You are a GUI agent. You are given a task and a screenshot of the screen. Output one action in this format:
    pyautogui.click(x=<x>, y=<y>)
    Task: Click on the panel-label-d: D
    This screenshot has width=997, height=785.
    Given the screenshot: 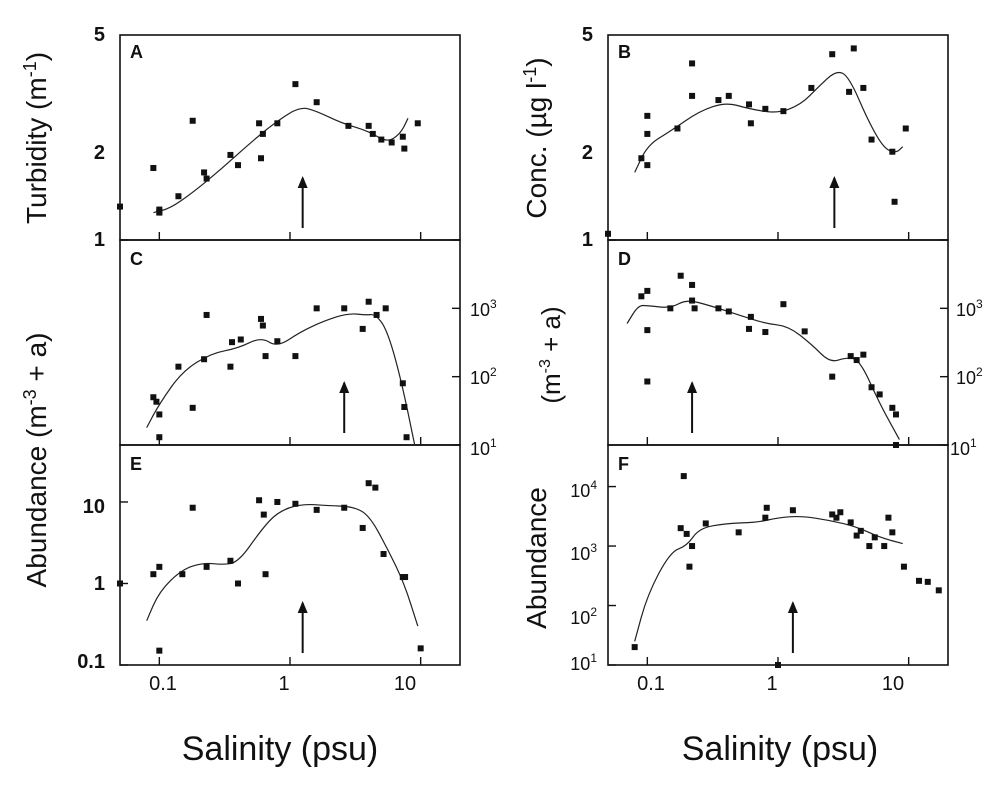 What is the action you would take?
    pyautogui.click(x=624, y=259)
    